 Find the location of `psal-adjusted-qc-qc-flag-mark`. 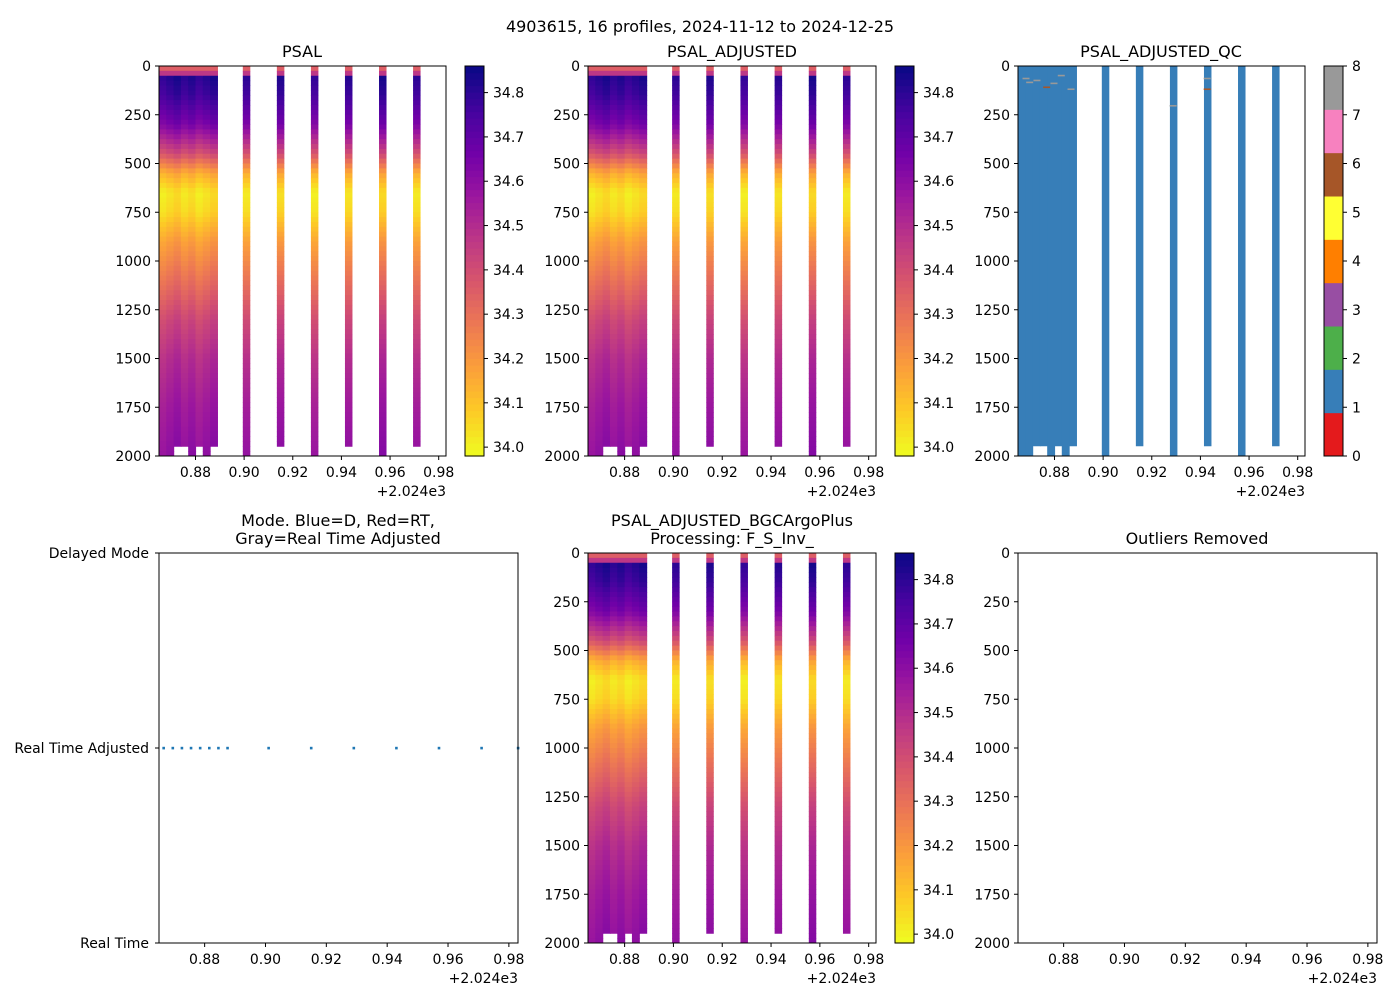

psal-adjusted-qc-qc-flag-mark is located at coordinates (1207, 78).